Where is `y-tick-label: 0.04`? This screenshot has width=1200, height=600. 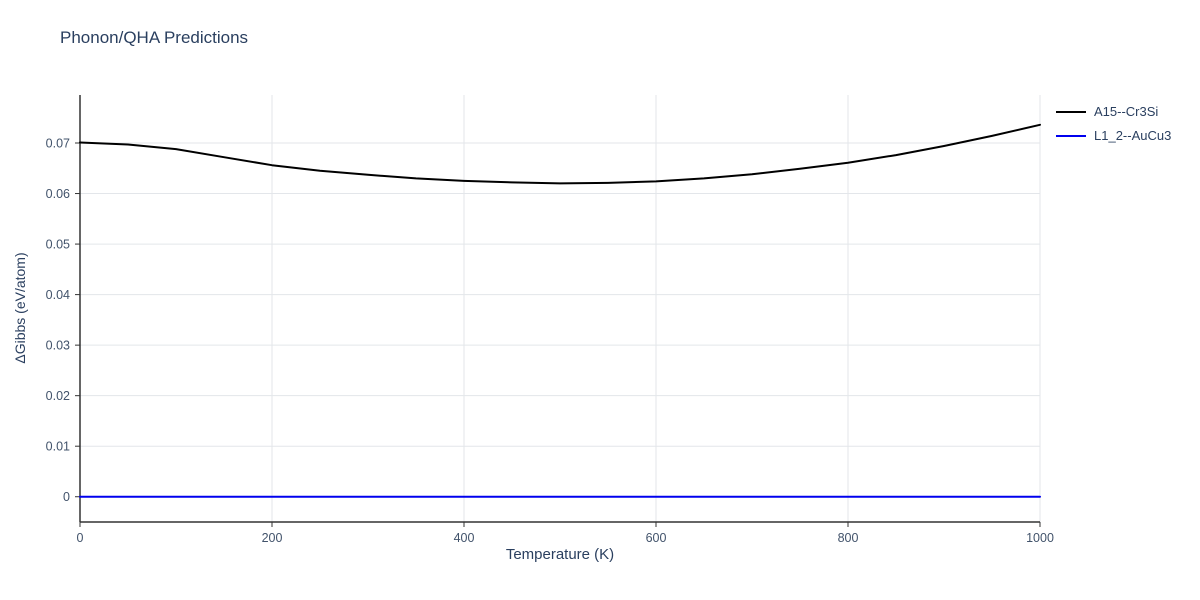
y-tick-label: 0.04 is located at coordinates (58, 295).